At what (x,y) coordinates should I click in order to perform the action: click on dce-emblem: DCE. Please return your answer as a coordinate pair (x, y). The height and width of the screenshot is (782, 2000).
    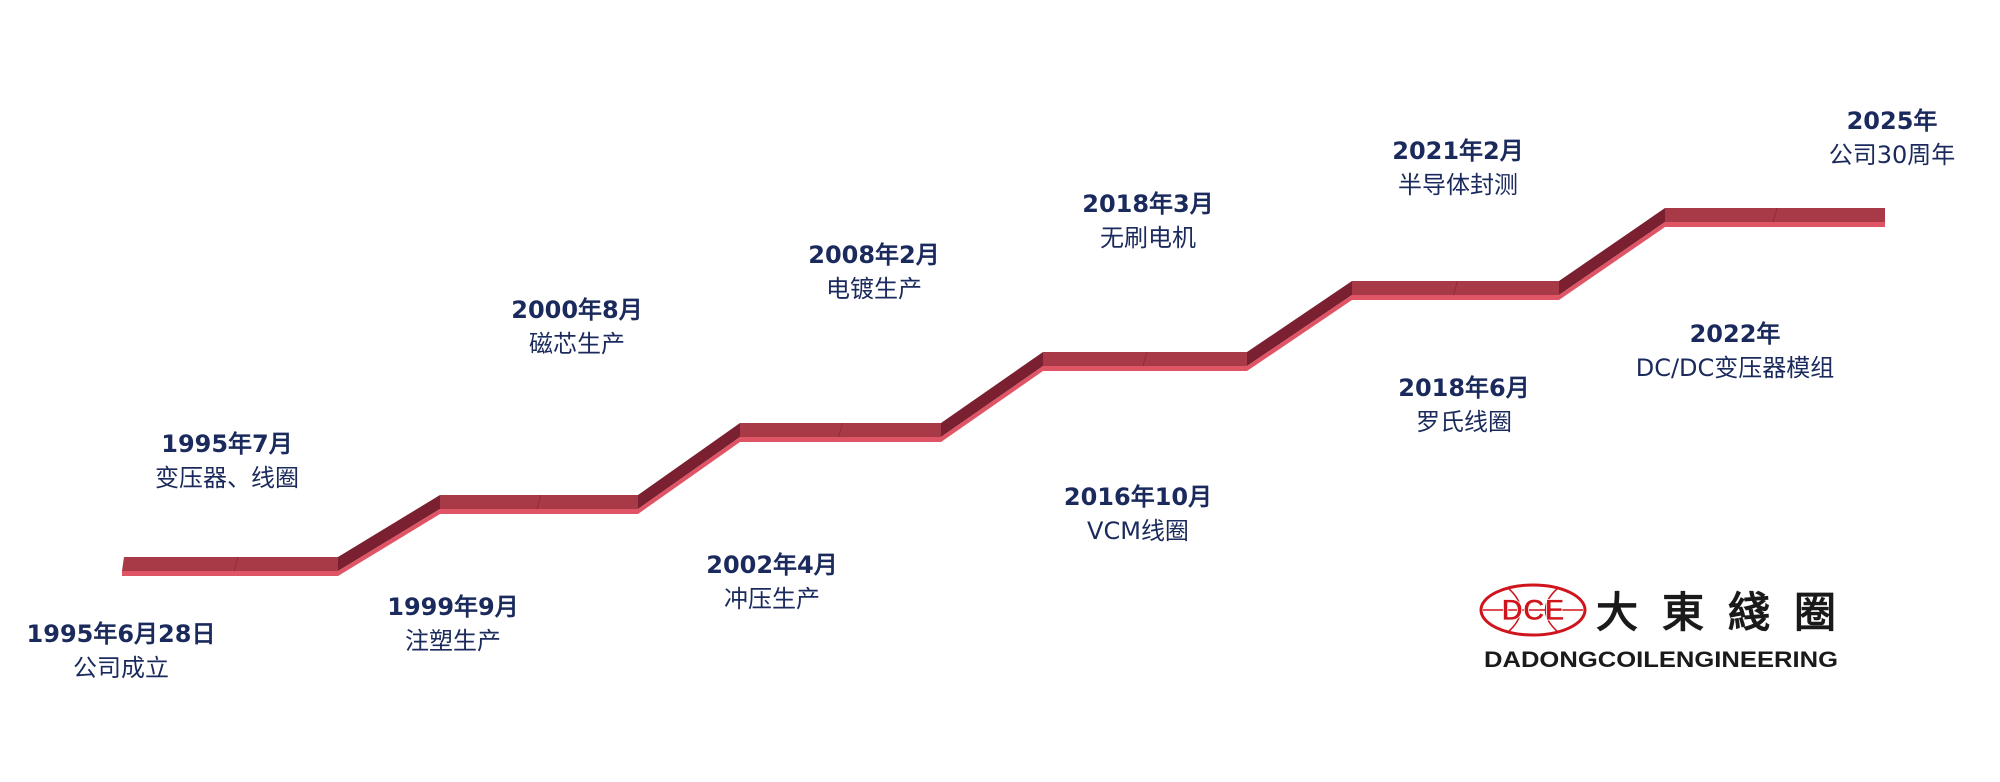
    Looking at the image, I should click on (1533, 610).